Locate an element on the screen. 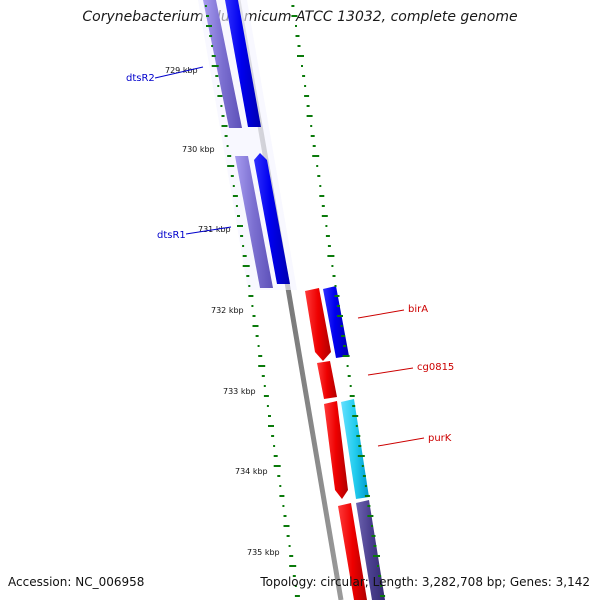 This screenshot has width=600, height=600. callout-line-birA is located at coordinates (381, 314).